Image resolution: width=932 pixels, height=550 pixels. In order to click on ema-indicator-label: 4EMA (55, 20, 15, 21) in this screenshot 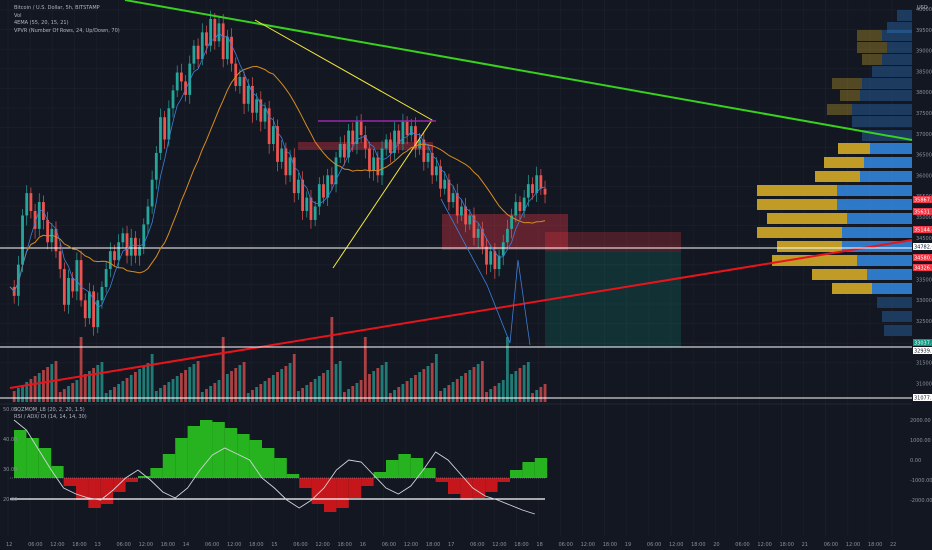, I will do `click(41, 23)`.